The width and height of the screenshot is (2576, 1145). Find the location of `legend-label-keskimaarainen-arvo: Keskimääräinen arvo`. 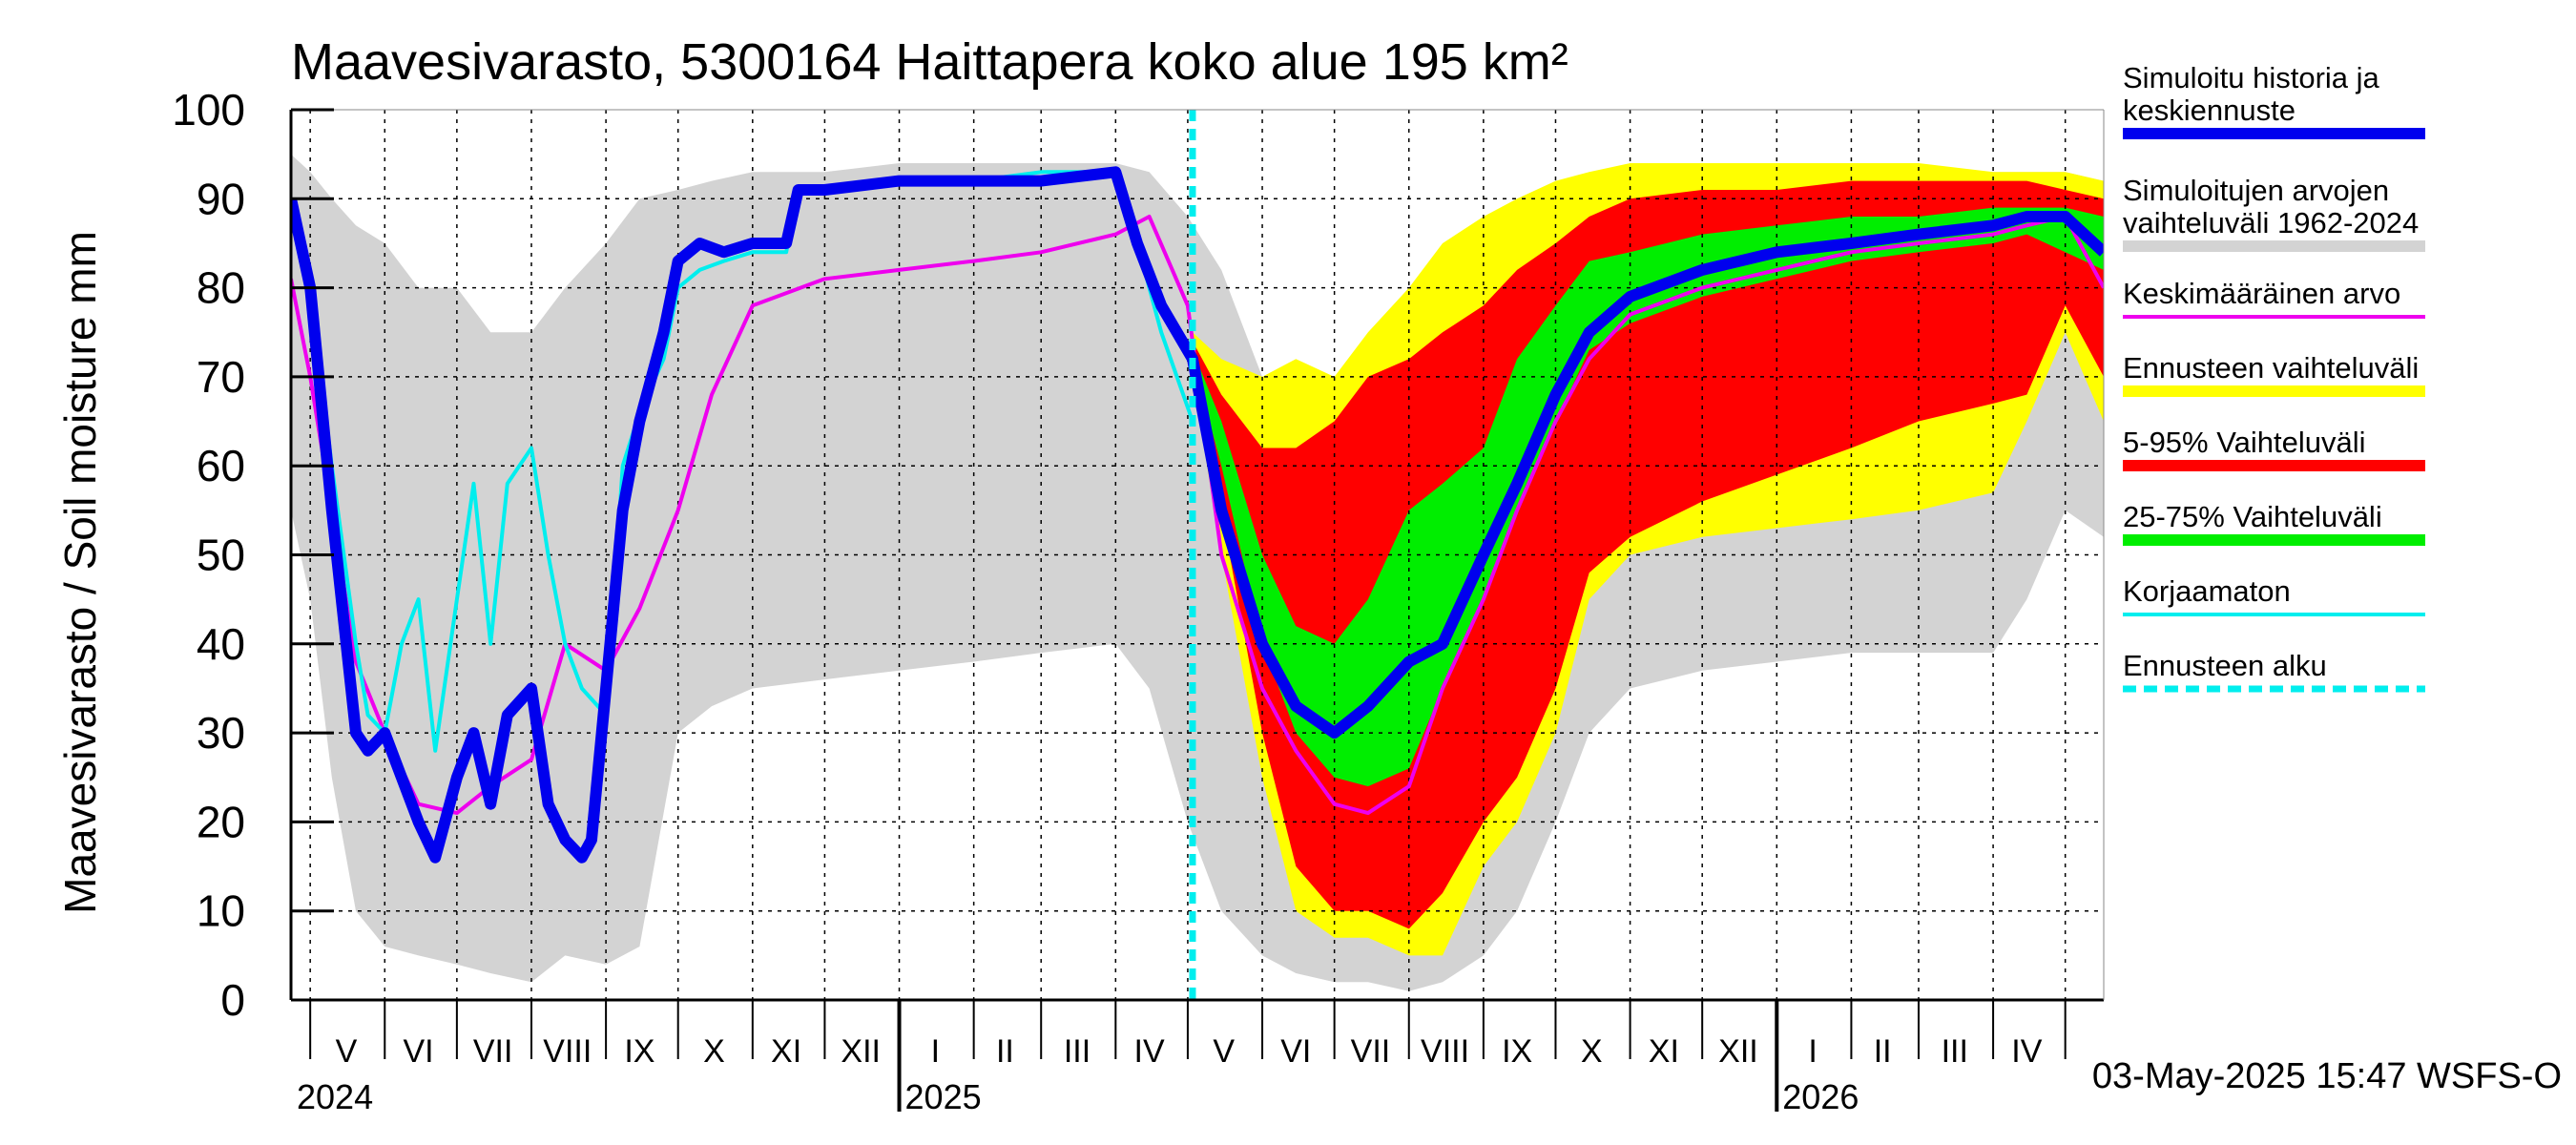

legend-label-keskimaarainen-arvo: Keskimääräinen arvo is located at coordinates (2261, 294).